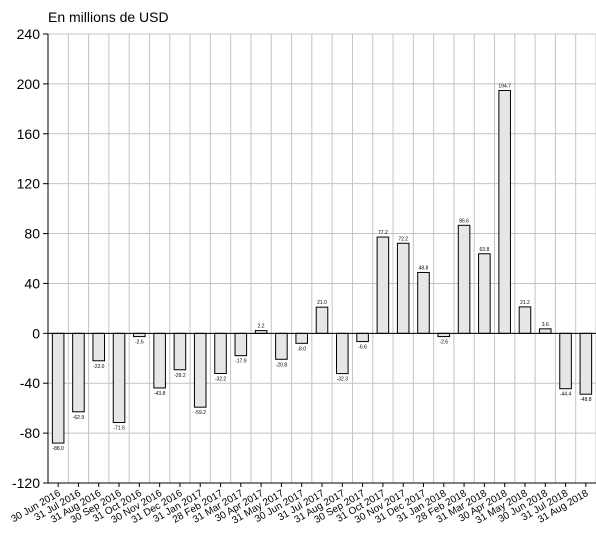 The height and width of the screenshot is (551, 596). Describe the element at coordinates (26, 483) in the screenshot. I see `y-tick-label: -120` at that location.